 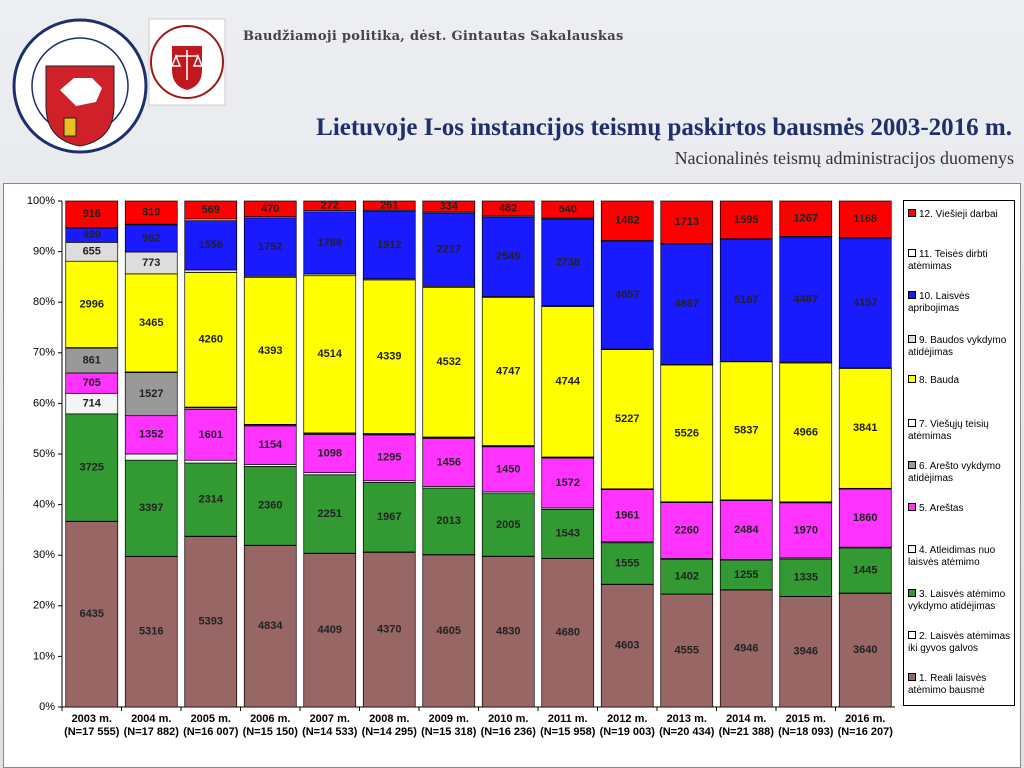 What do you see at coordinates (947, 684) in the screenshot?
I see `legend-label: 1. Reali laisvės atėmimo bausmė` at bounding box center [947, 684].